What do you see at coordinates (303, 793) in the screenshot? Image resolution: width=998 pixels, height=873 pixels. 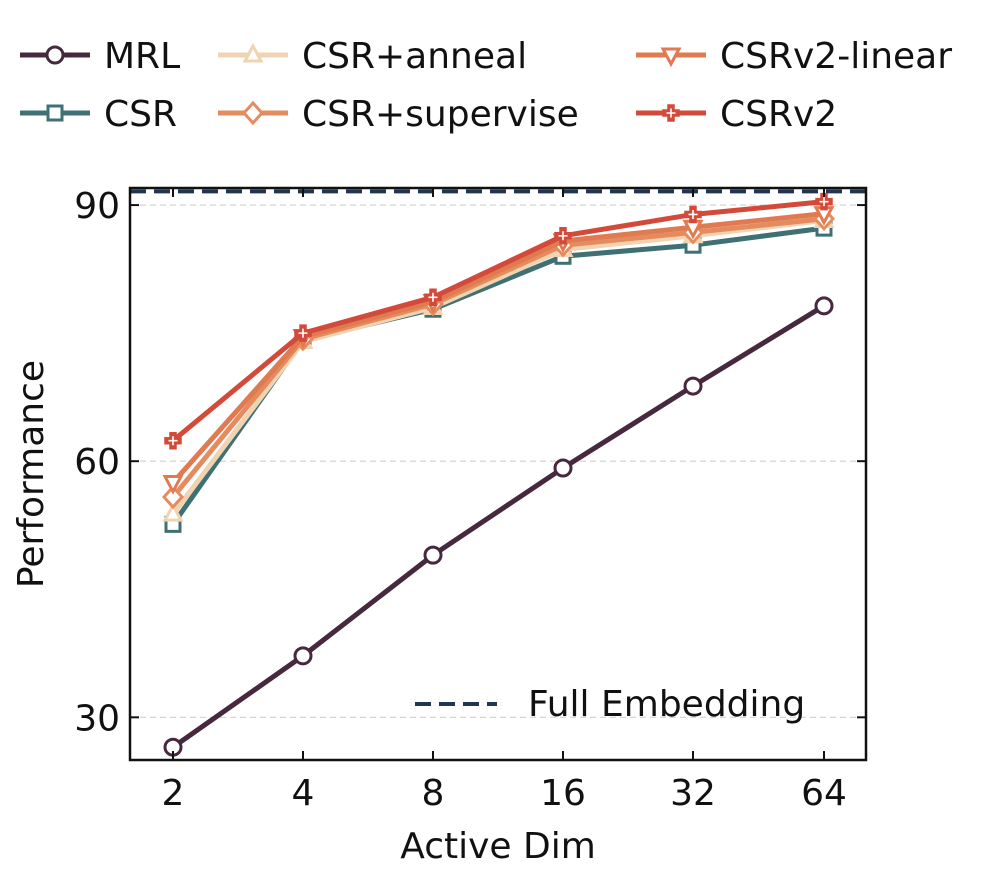 I see `x-tick-label: 4` at bounding box center [303, 793].